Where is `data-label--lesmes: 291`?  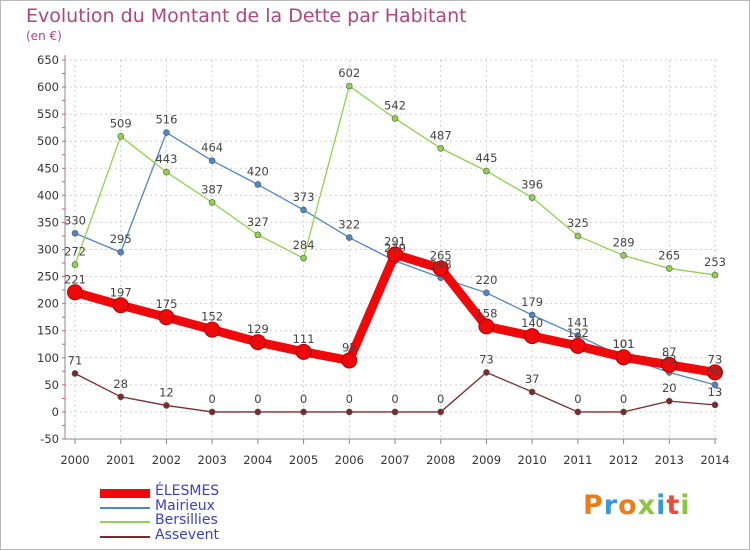 data-label--lesmes: 291 is located at coordinates (395, 241).